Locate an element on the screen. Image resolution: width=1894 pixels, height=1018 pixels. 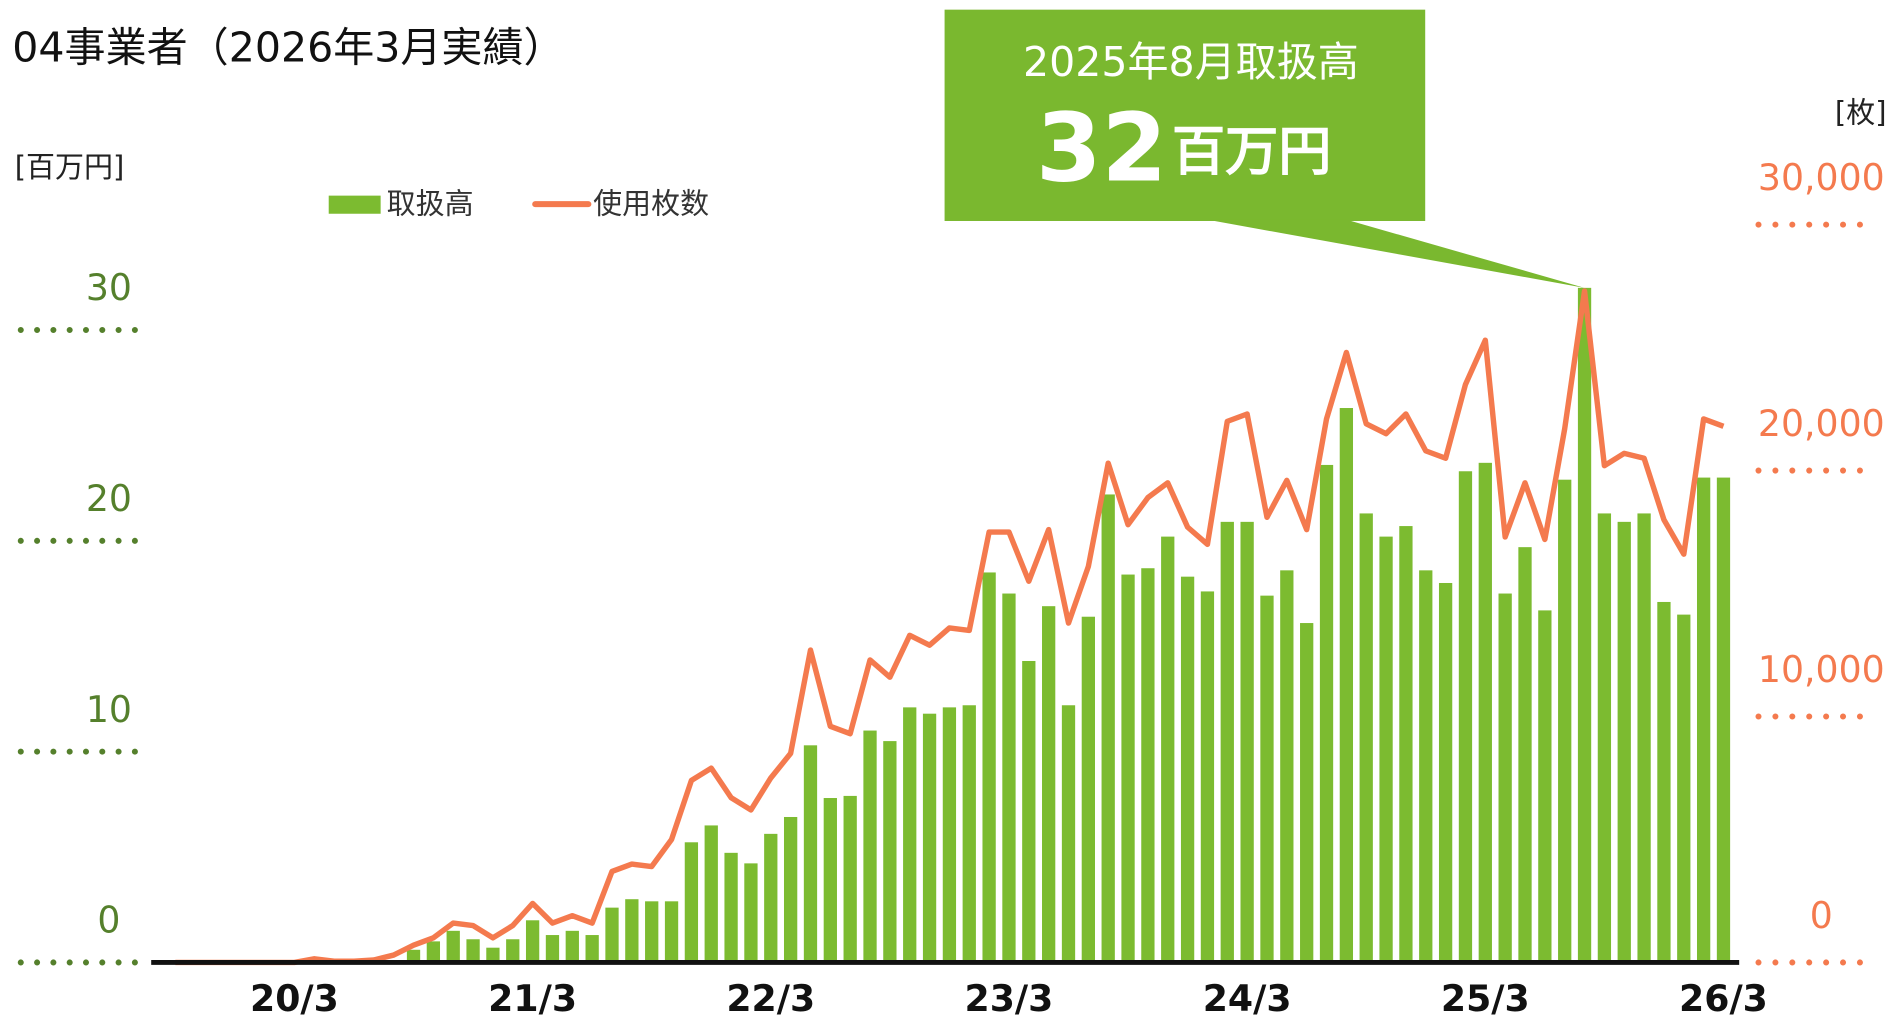
x-tick-label: 22/3 is located at coordinates (770, 997).